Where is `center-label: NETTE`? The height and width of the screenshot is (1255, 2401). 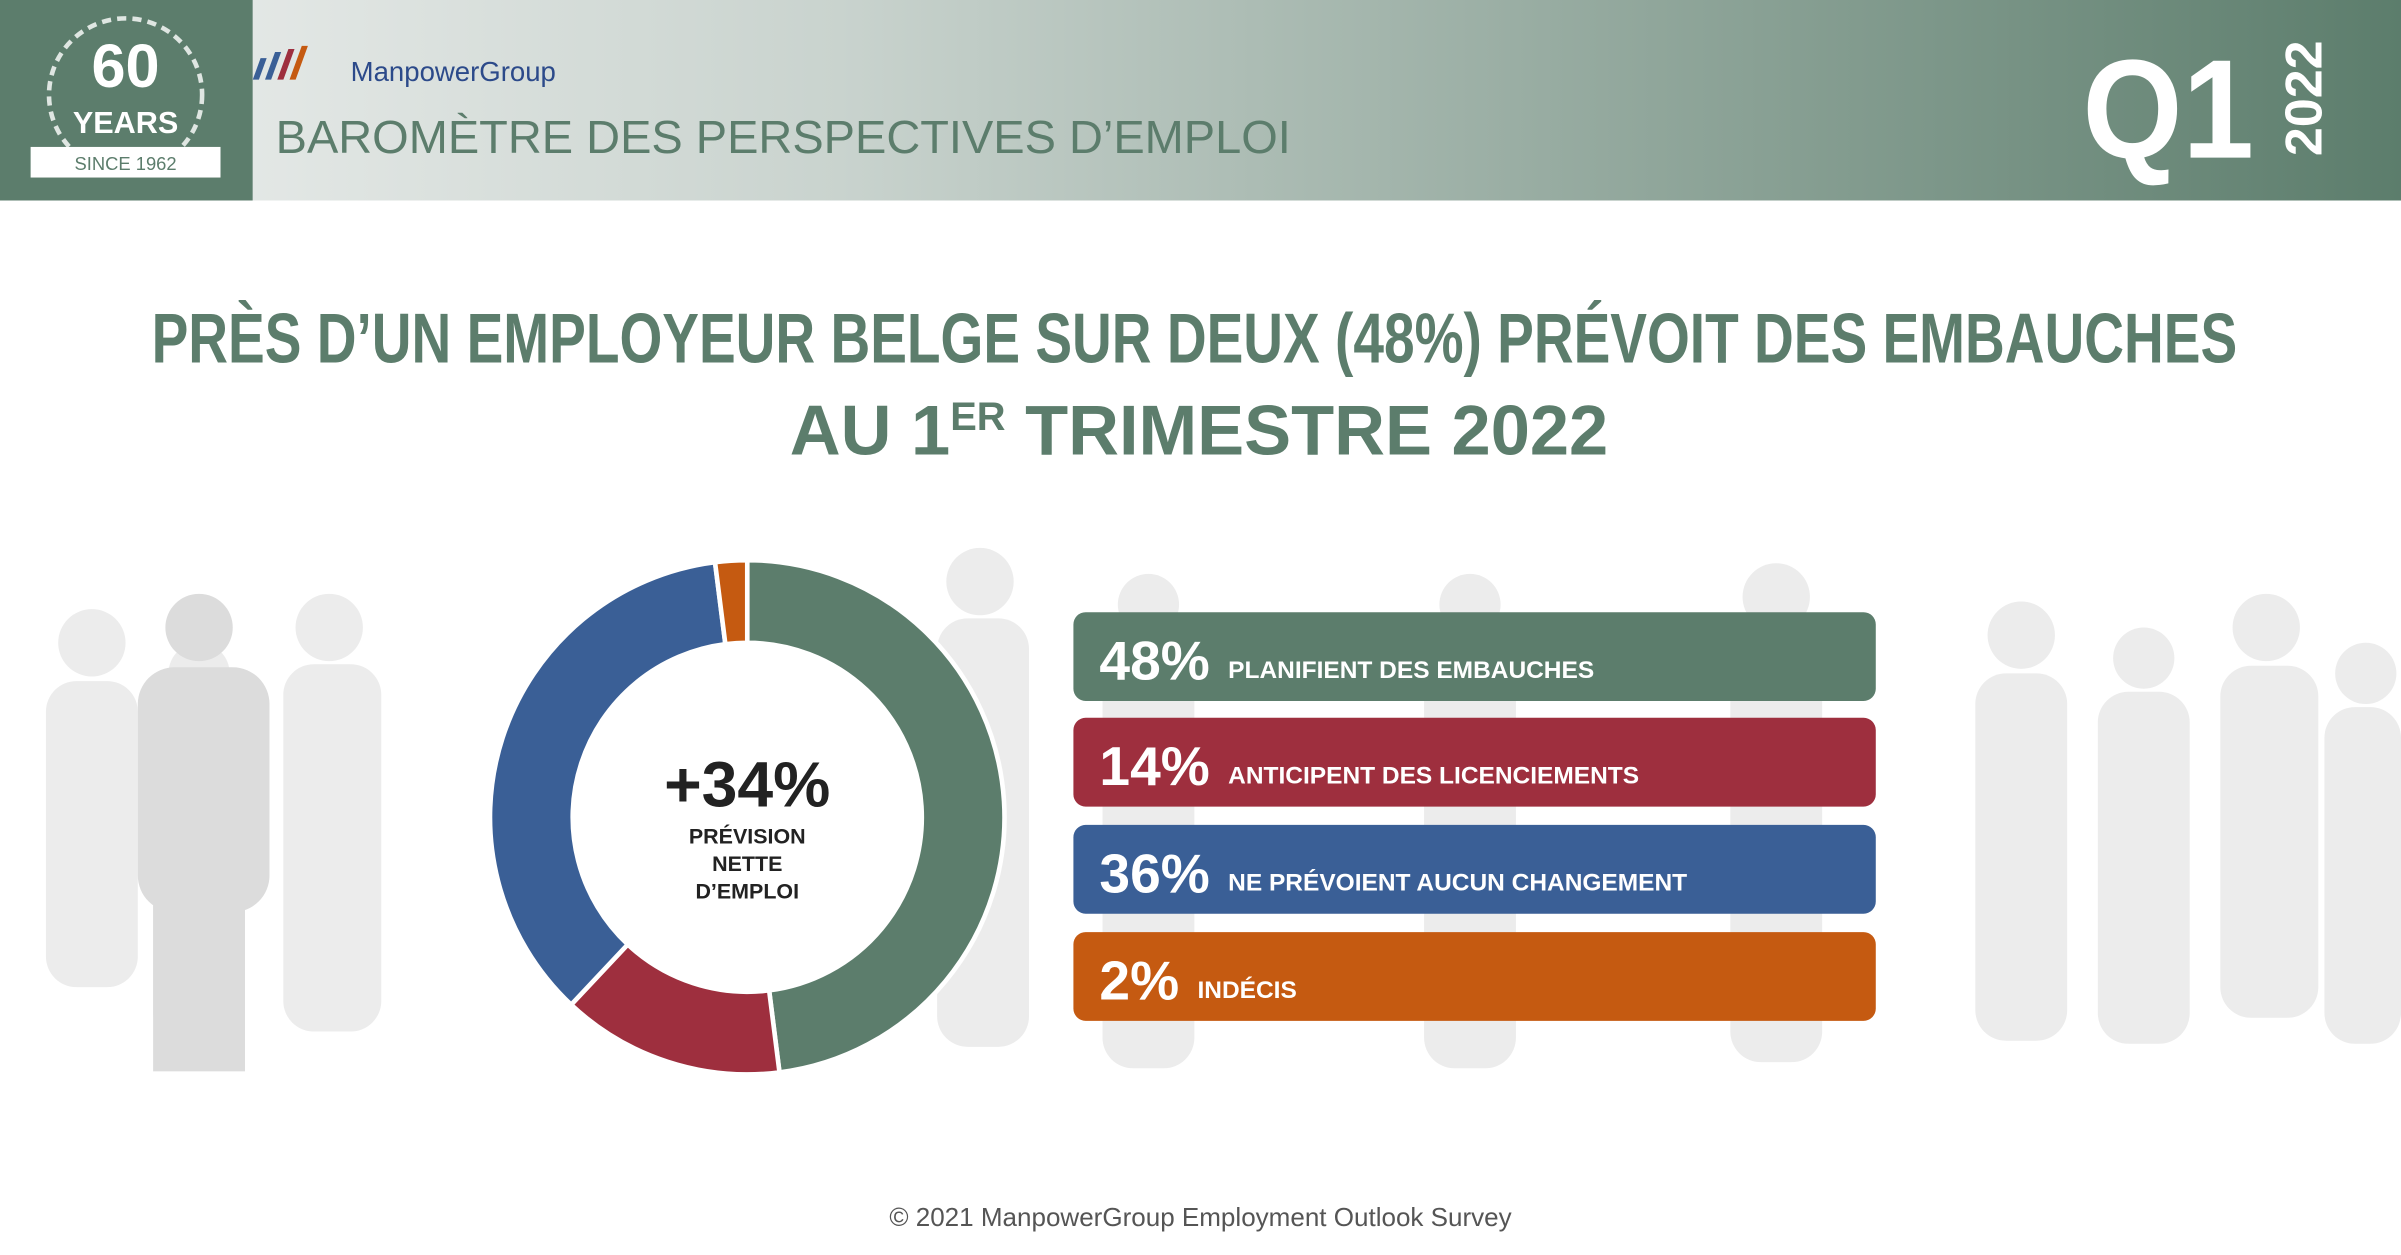 center-label: NETTE is located at coordinates (747, 864).